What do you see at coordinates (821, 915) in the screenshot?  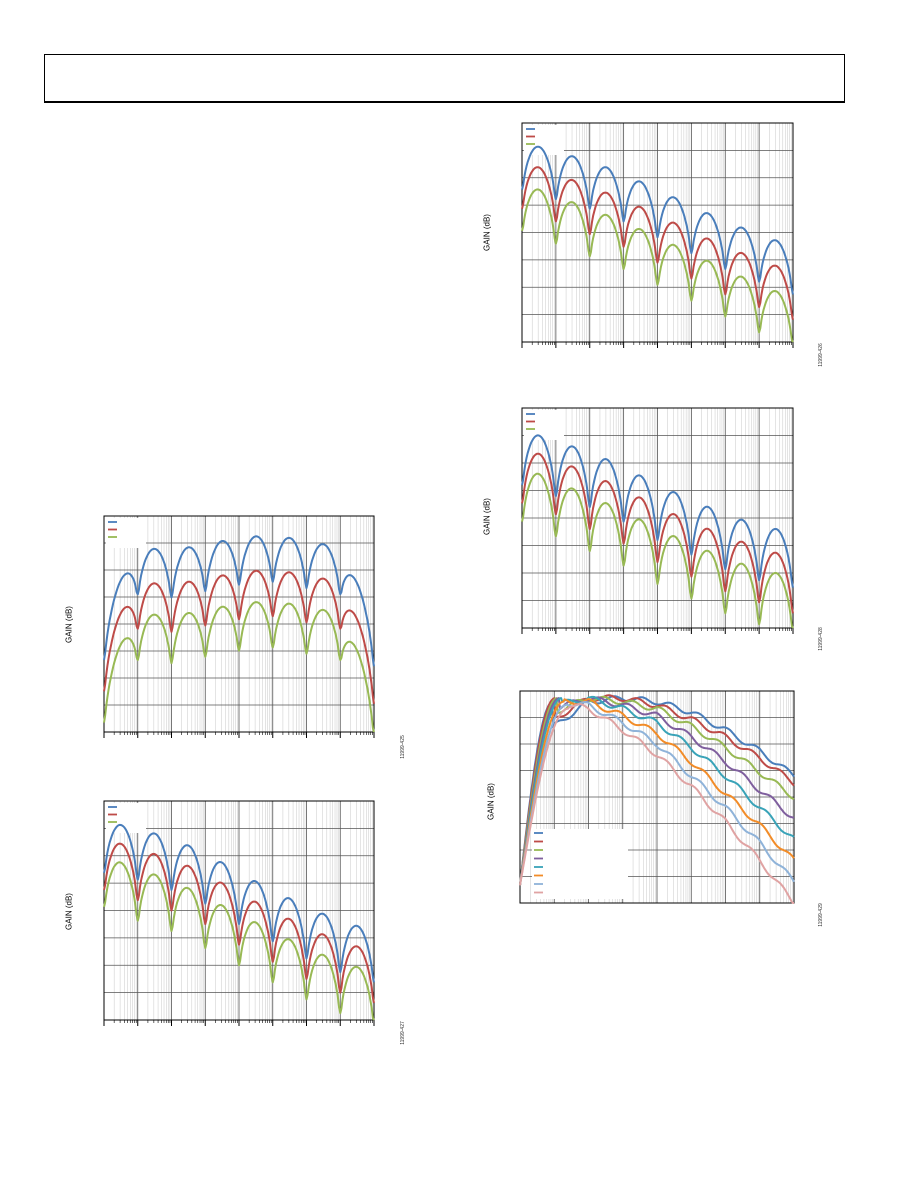 I see `figure-id: 11999-429` at bounding box center [821, 915].